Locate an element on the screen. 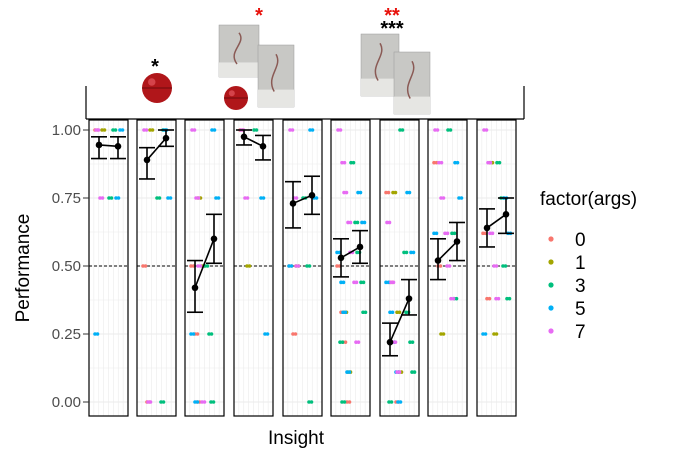  stimulus-photo-icon is located at coordinates (380, 65).